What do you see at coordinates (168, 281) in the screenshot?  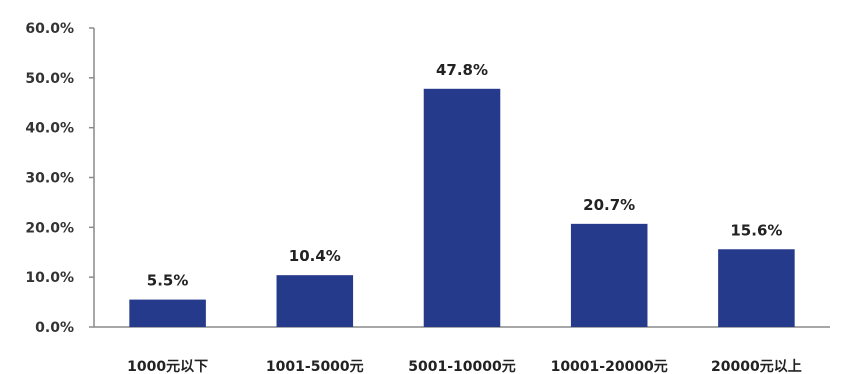 I see `data-label: 5.5%` at bounding box center [168, 281].